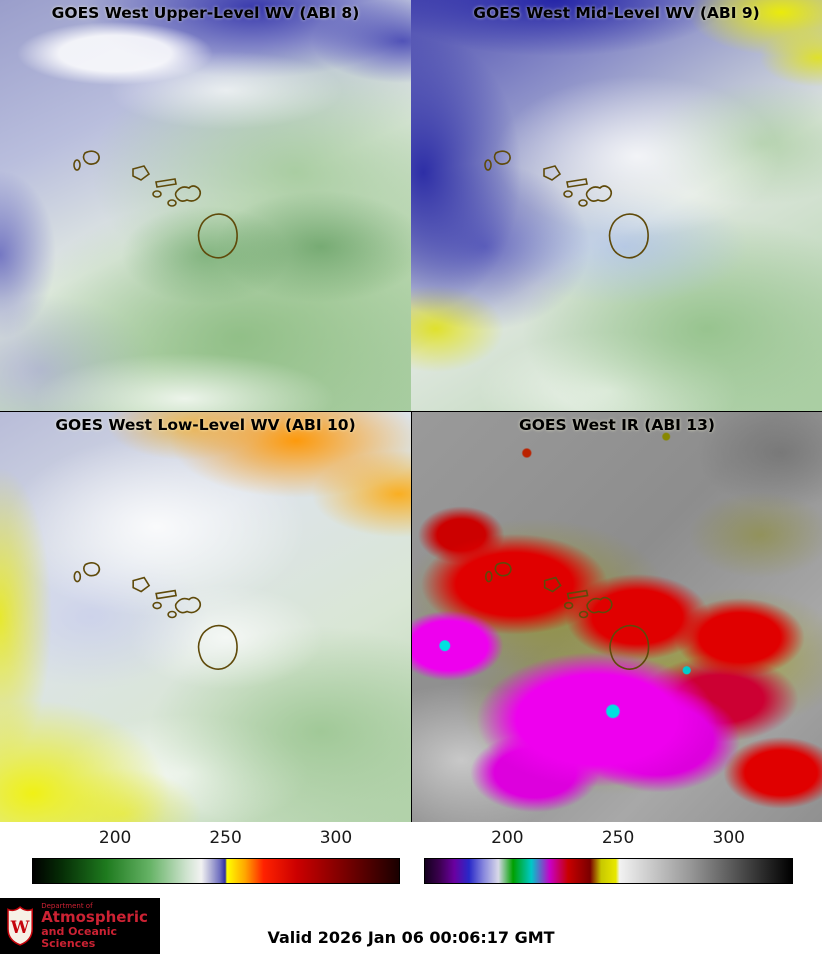  I want to click on logo-oceanic-sciences: and Oceanic Sciences, so click(79, 937).